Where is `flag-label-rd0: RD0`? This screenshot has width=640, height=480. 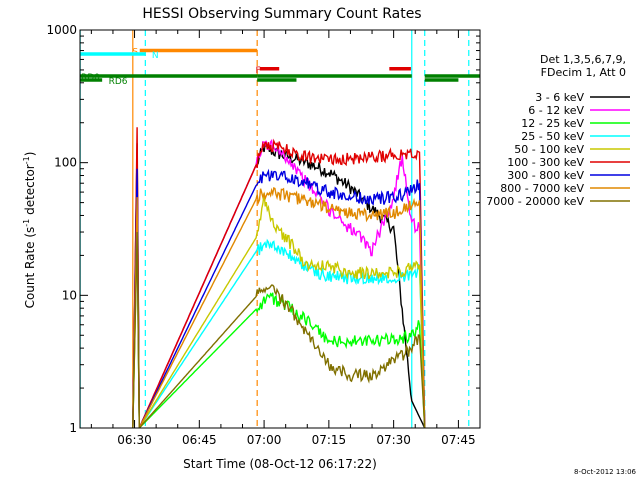 flag-label-rd0: RD0 is located at coordinates (90, 78).